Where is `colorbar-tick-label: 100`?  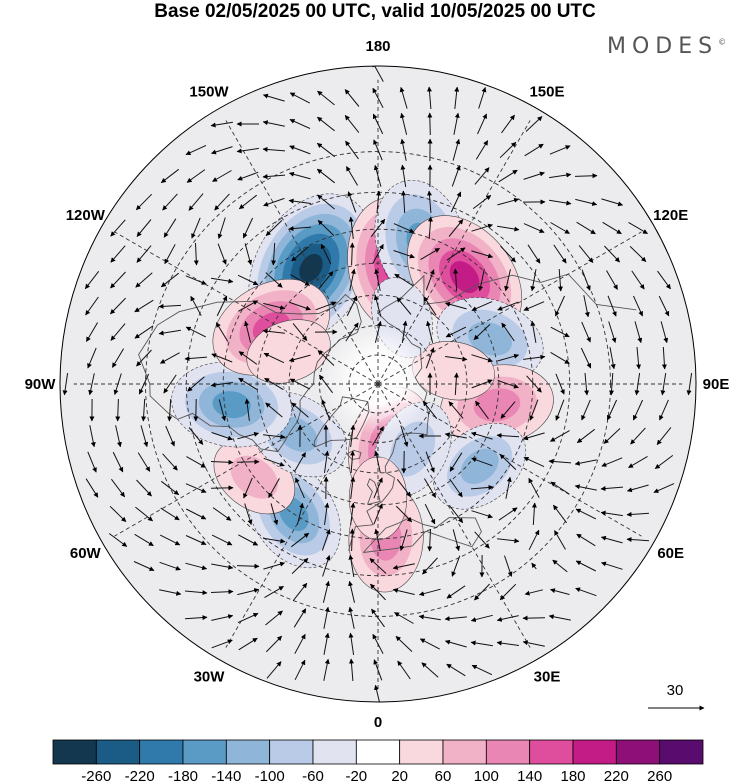 colorbar-tick-label: 100 is located at coordinates (486, 775).